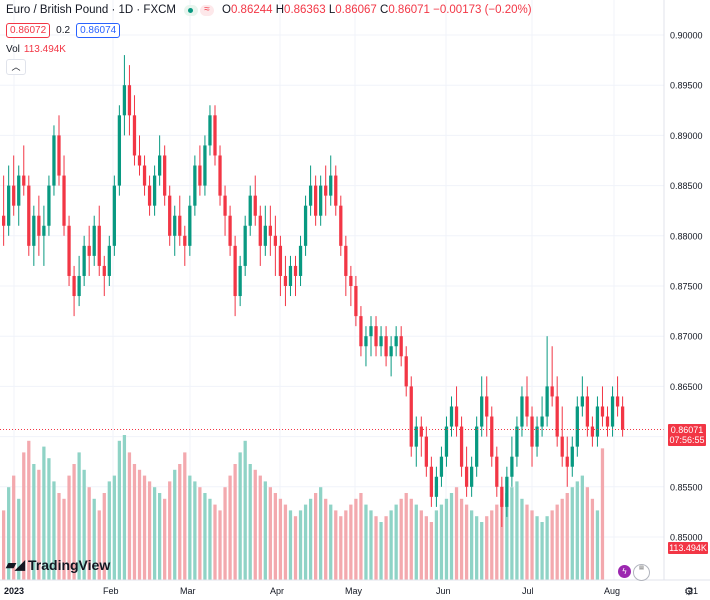  What do you see at coordinates (98, 30) in the screenshot?
I see `buy-price-button: 0.86074` at bounding box center [98, 30].